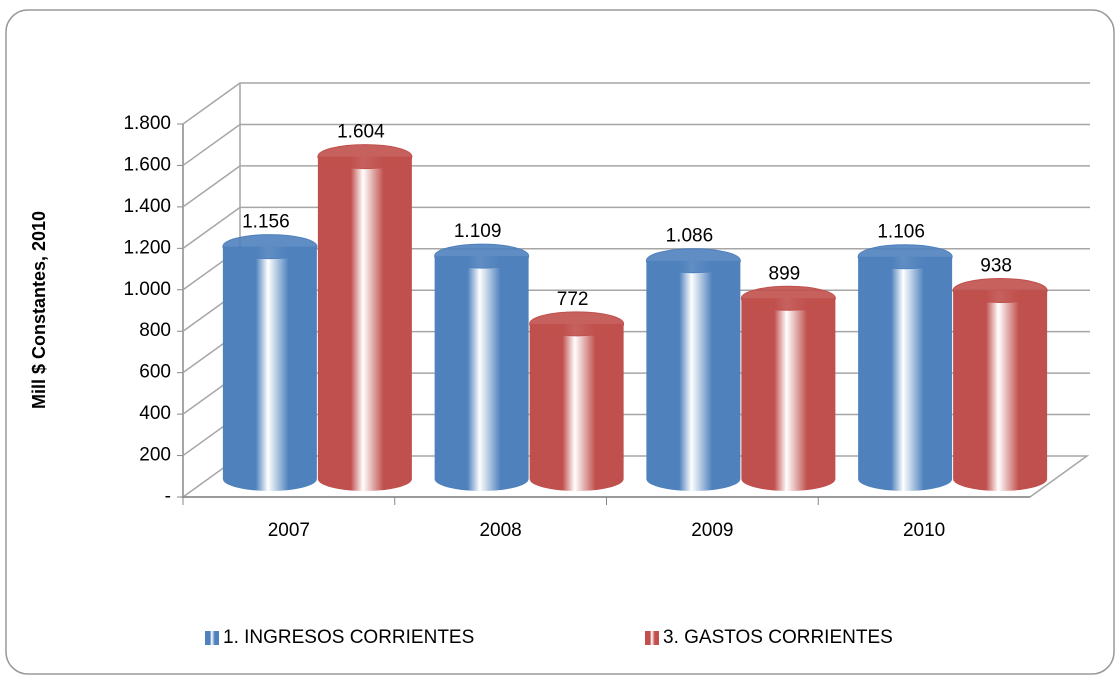 The height and width of the screenshot is (685, 1120). Describe the element at coordinates (996, 265) in the screenshot. I see `data-label: 938` at that location.